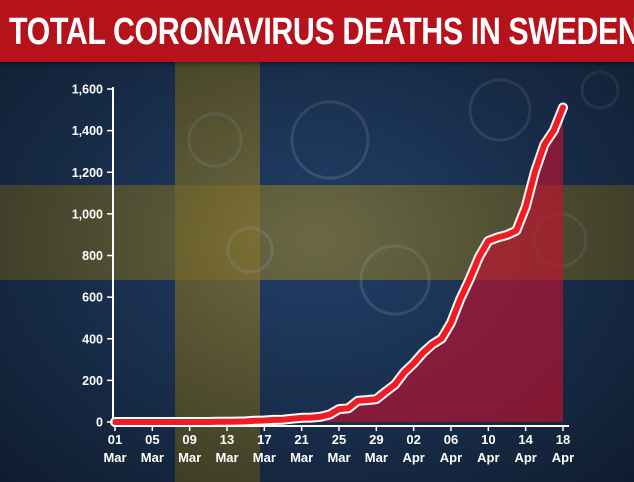 This screenshot has height=482, width=634. I want to click on x-tick-day-label: 17, so click(264, 439).